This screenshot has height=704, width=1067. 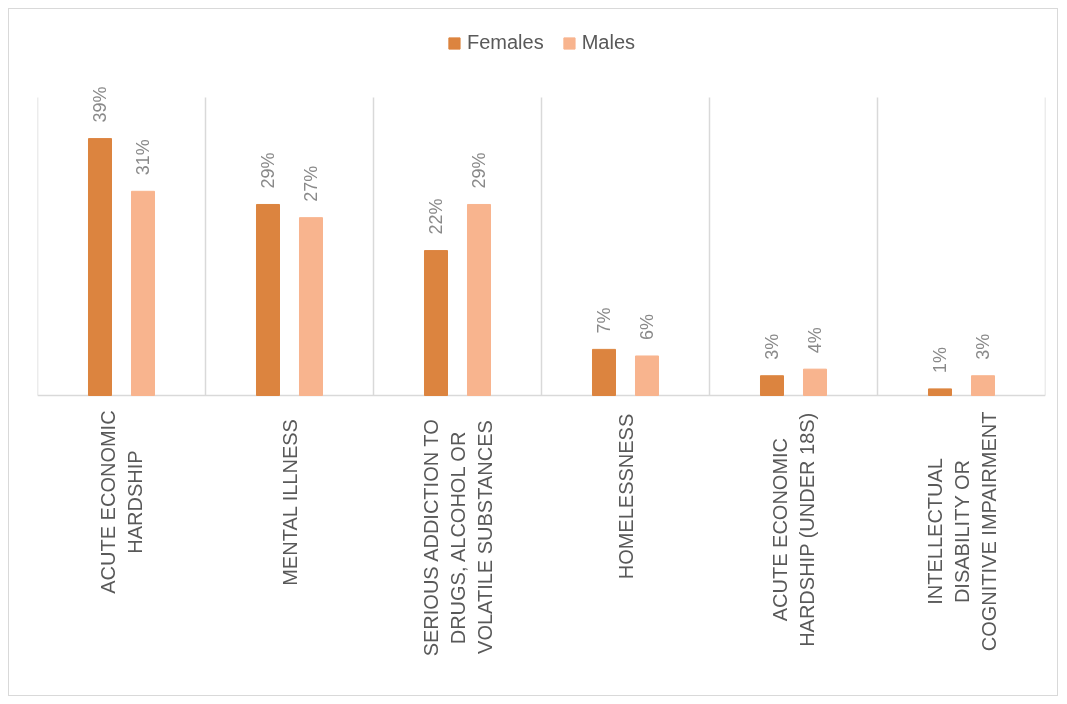 What do you see at coordinates (311, 183) in the screenshot?
I see `data-label: 27%` at bounding box center [311, 183].